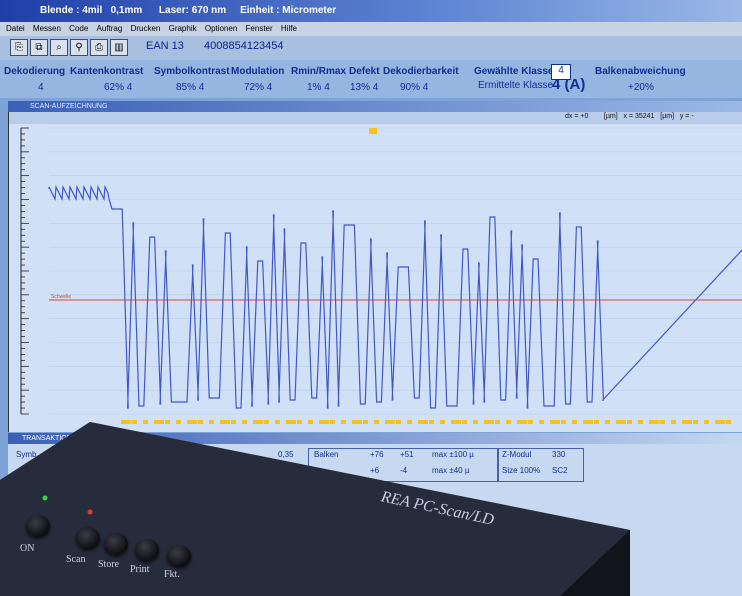  What do you see at coordinates (172, 574) in the screenshot?
I see `fkt-button-label: Fkt.` at bounding box center [172, 574].